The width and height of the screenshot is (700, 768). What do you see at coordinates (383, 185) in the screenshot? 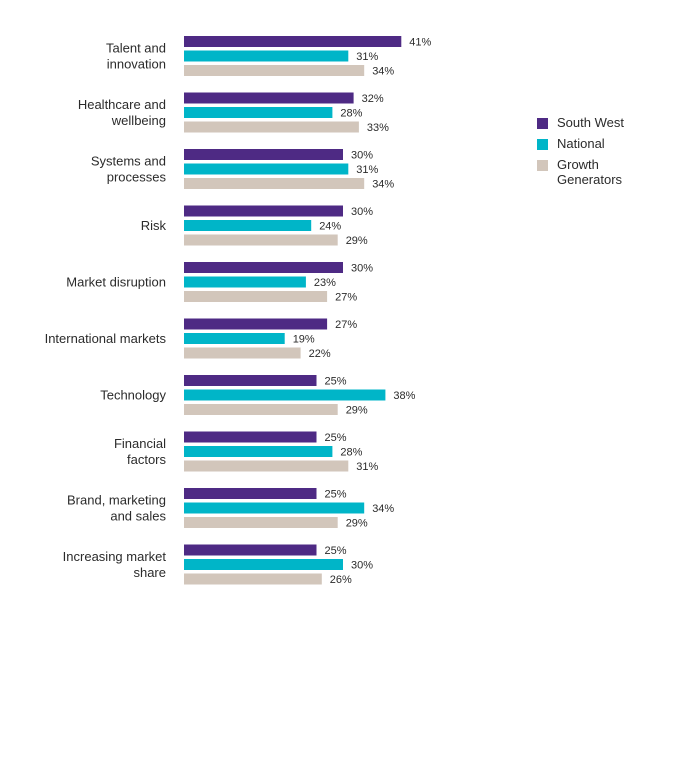
I see `value-label-systems-and-processes-growth-generators: 34%` at bounding box center [383, 185].